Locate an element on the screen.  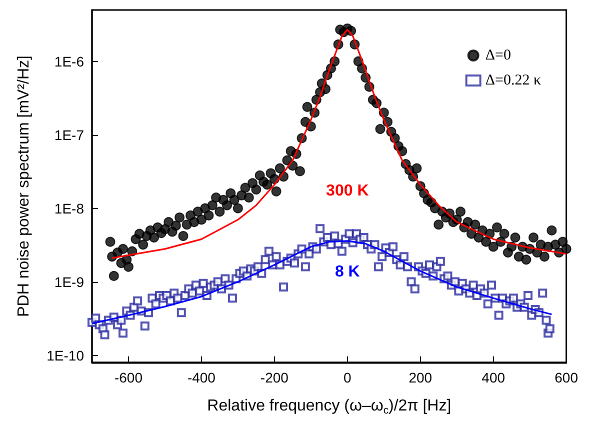
annotation: 8 K is located at coordinates (347, 272).